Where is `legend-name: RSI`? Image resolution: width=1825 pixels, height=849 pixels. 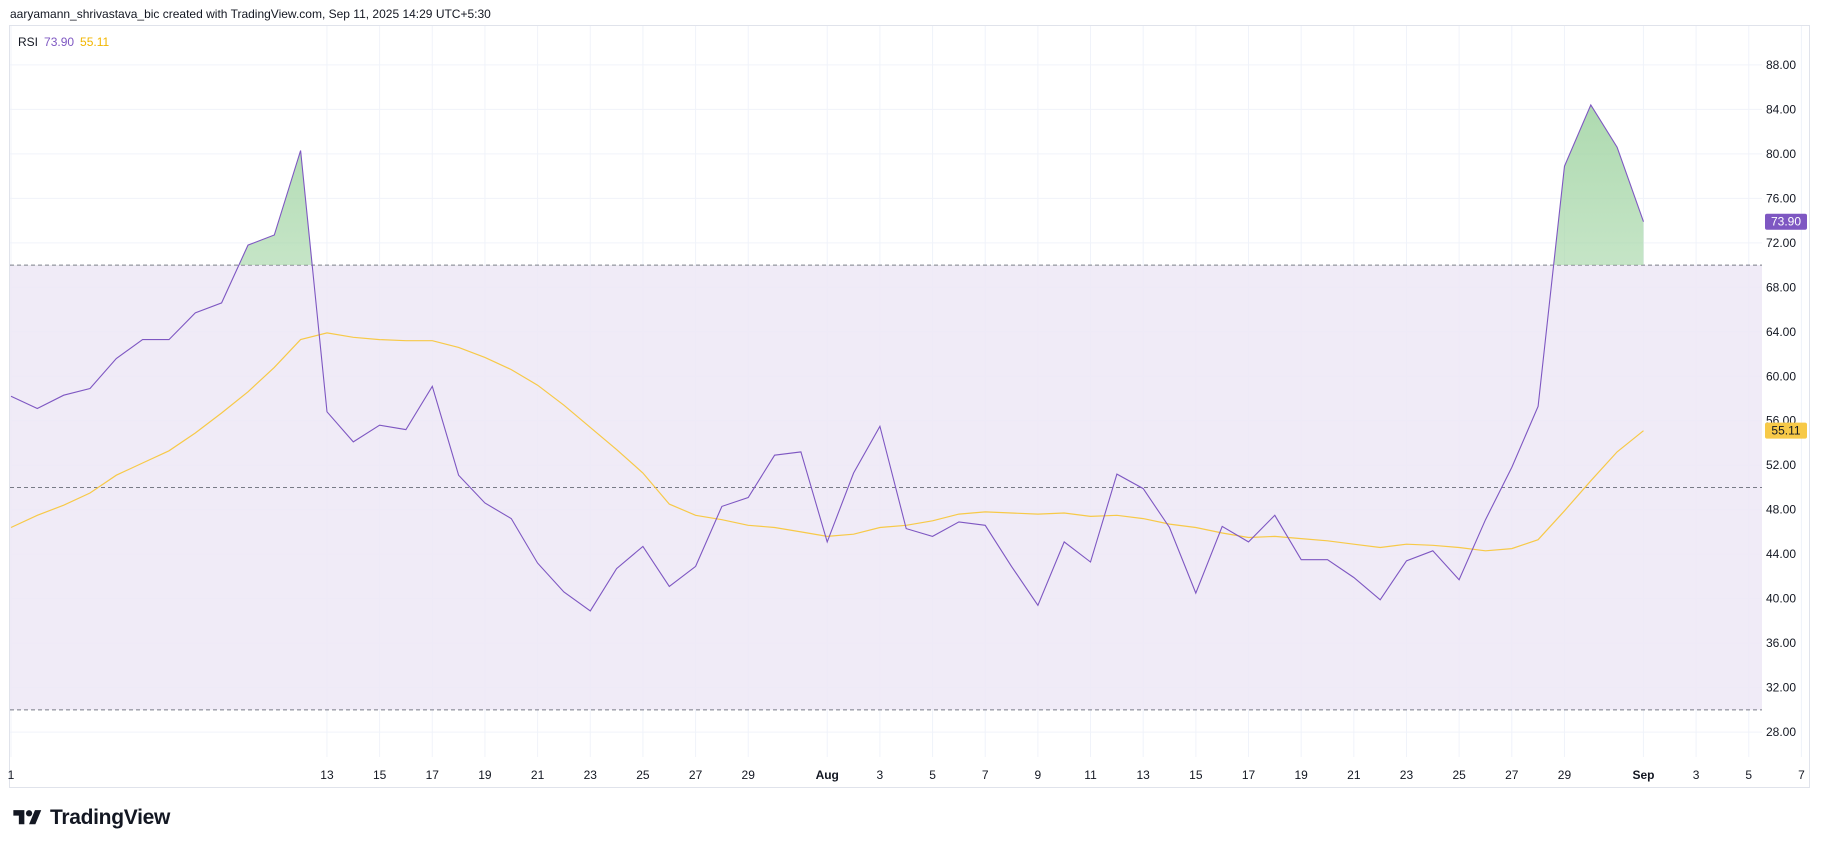 legend-name: RSI is located at coordinates (28, 42).